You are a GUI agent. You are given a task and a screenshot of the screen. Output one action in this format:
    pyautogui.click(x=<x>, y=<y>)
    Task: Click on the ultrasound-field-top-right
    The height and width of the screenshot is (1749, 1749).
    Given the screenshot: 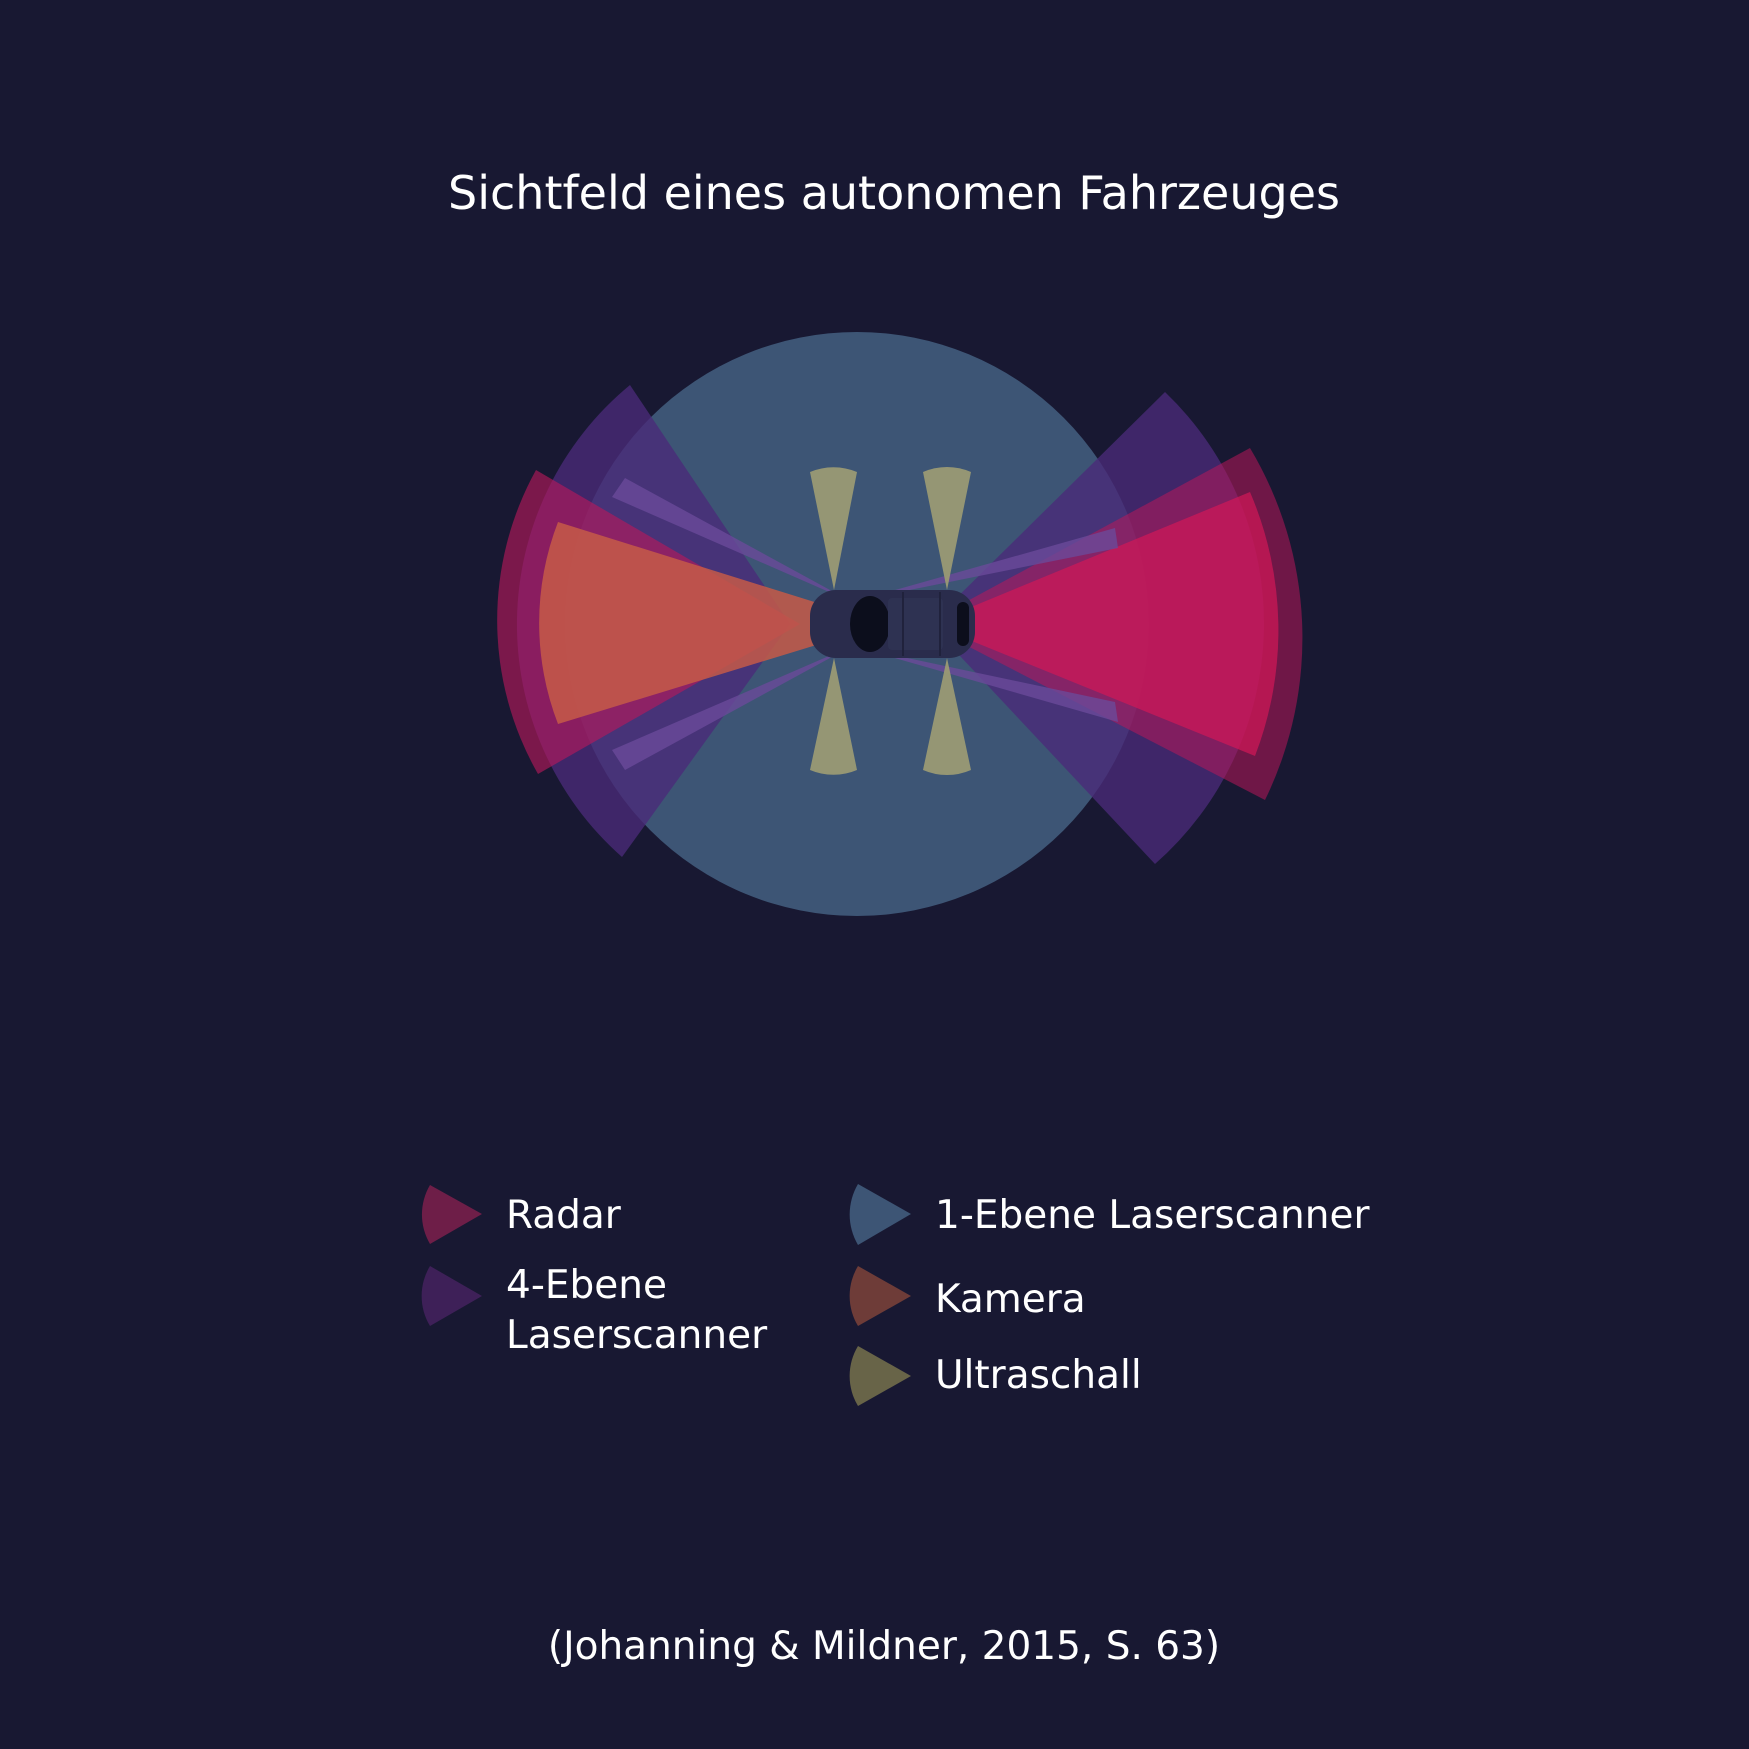 What is the action you would take?
    pyautogui.click(x=947, y=528)
    